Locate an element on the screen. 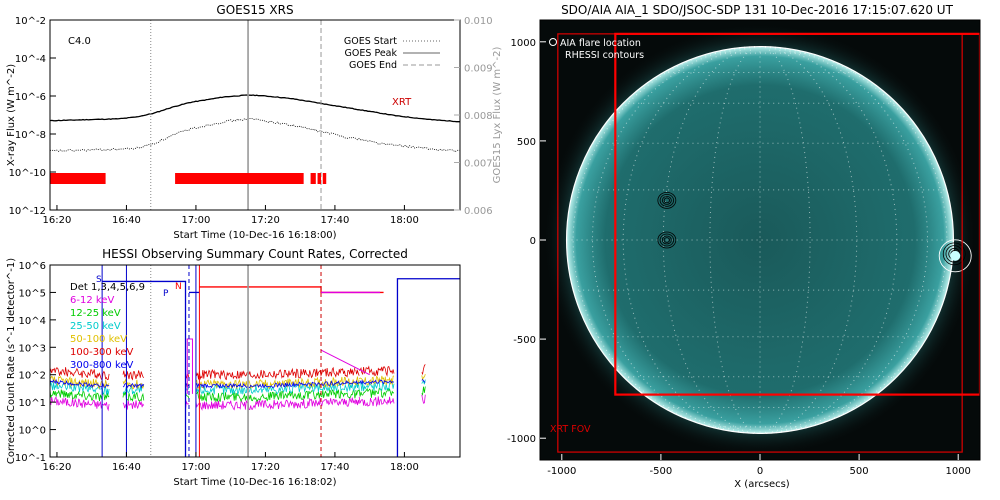 The image size is (1000, 500). aia-flare-kernel is located at coordinates (955, 255).